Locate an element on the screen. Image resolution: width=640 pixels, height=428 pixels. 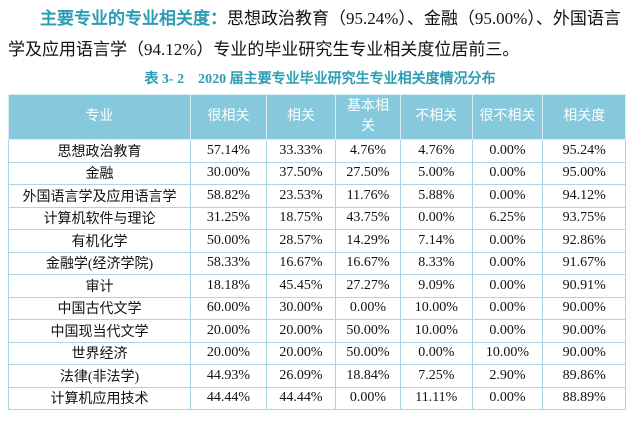
table-cell: 31.25% is located at coordinates (228, 218).